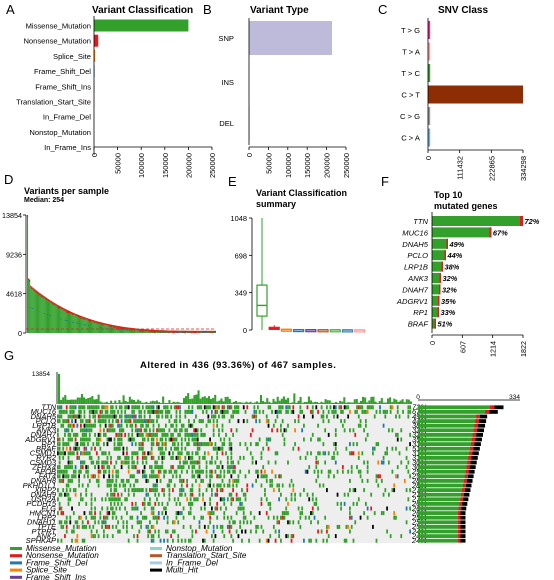 The width and height of the screenshot is (554, 580). I want to click on title-a: Variant Classification, so click(143, 10).